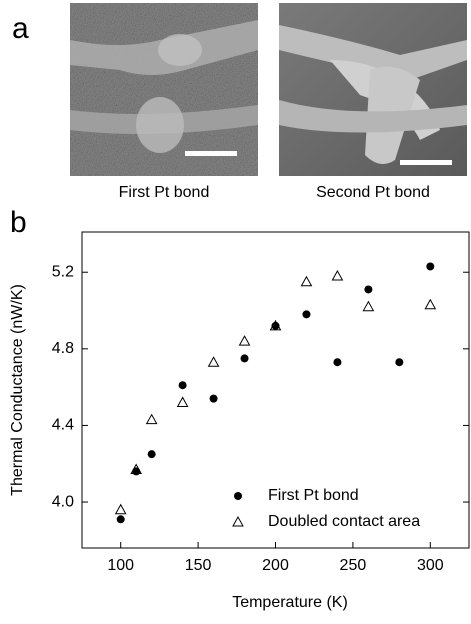  Describe the element at coordinates (313, 495) in the screenshot. I see `legend-label: First Pt bond` at that location.